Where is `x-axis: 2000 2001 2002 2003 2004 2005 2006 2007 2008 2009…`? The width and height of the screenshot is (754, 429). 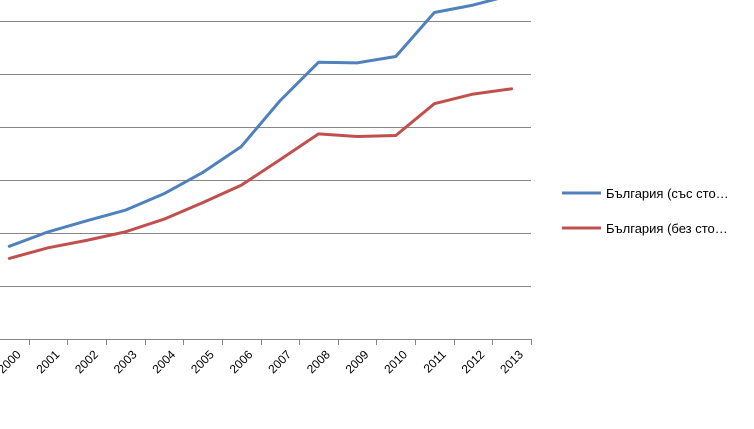 x-axis: 2000 2001 2002 2003 2004 2005 2006 2007 2008 2009… is located at coordinates (266, 357).